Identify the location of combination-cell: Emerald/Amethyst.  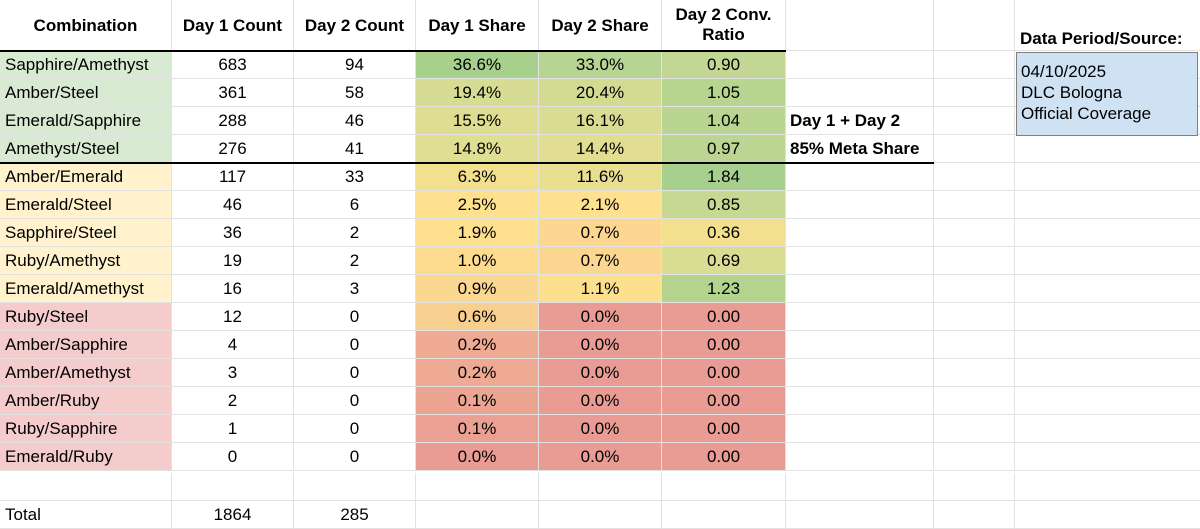
(86, 289).